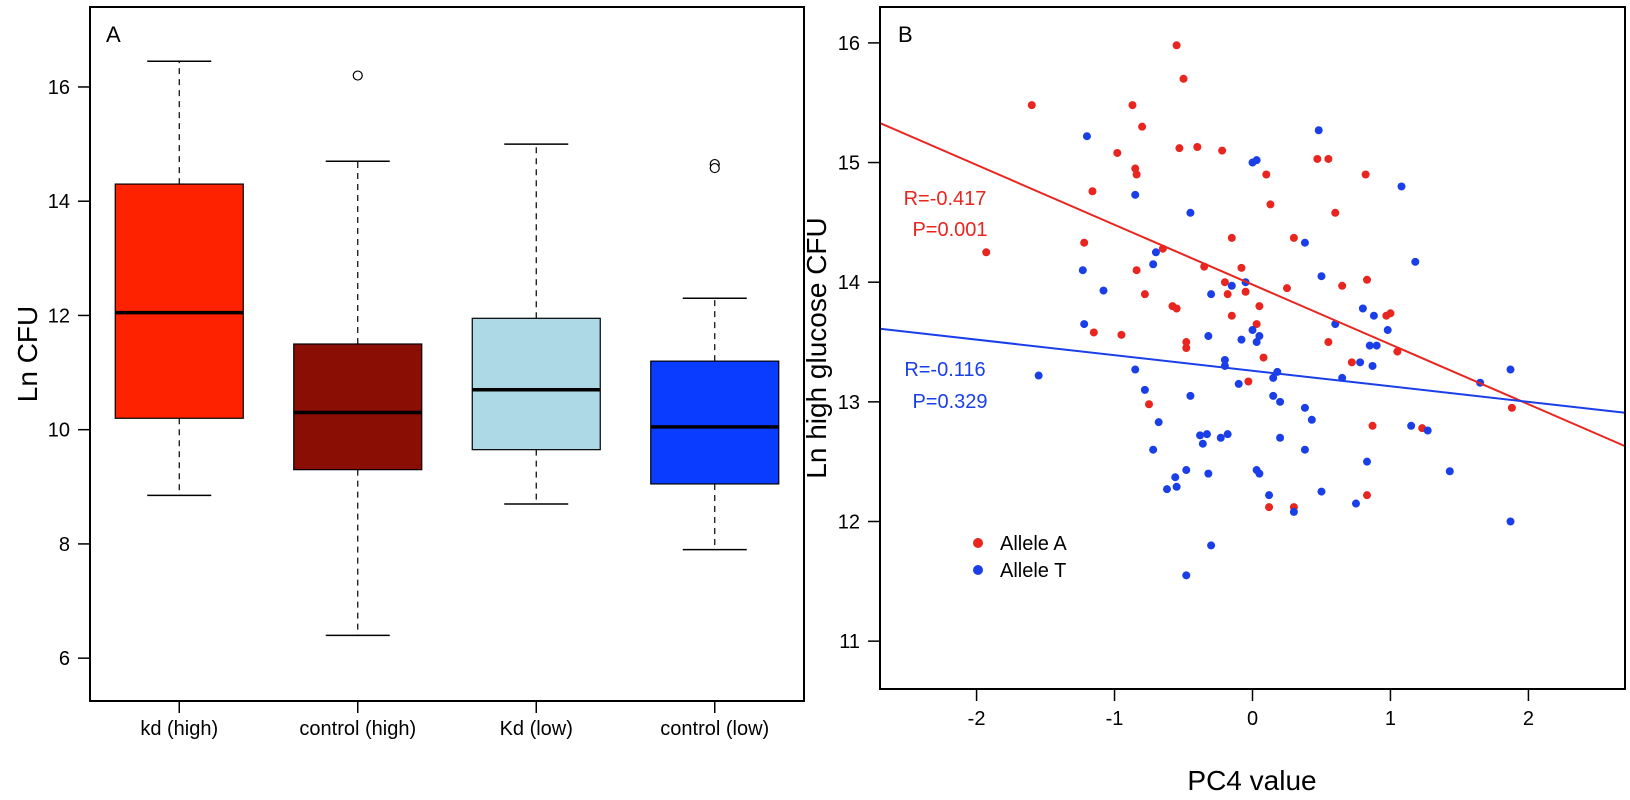 The width and height of the screenshot is (1630, 800). Describe the element at coordinates (949, 230) in the screenshot. I see `allele-a-p-annotation: P=0.001` at that location.